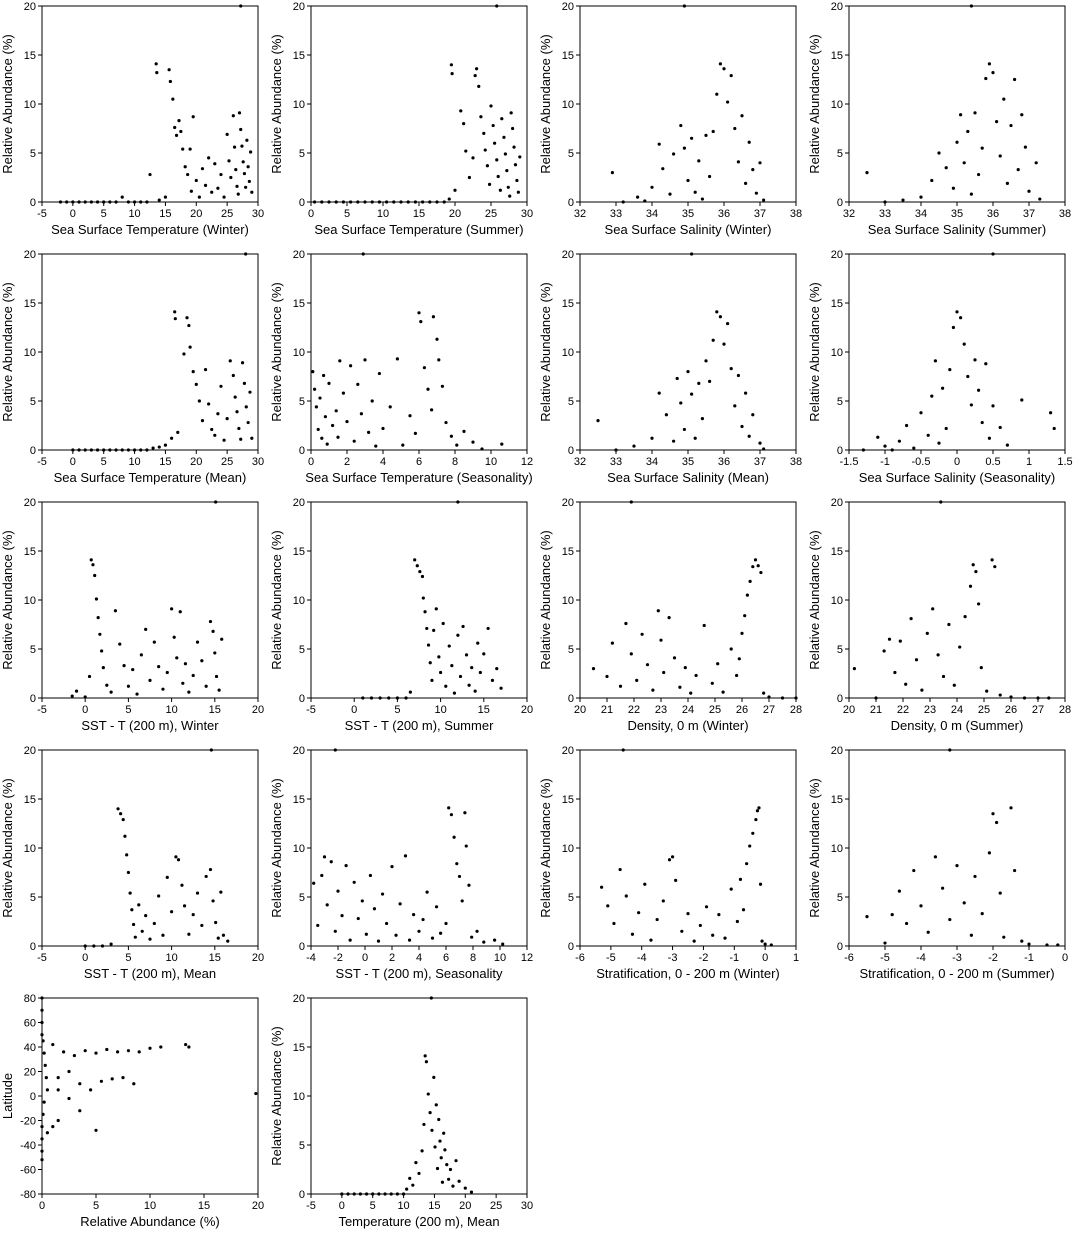 The image size is (1073, 1234). What do you see at coordinates (30, 1024) in the screenshot?
I see `y-tick-label: 60` at bounding box center [30, 1024].